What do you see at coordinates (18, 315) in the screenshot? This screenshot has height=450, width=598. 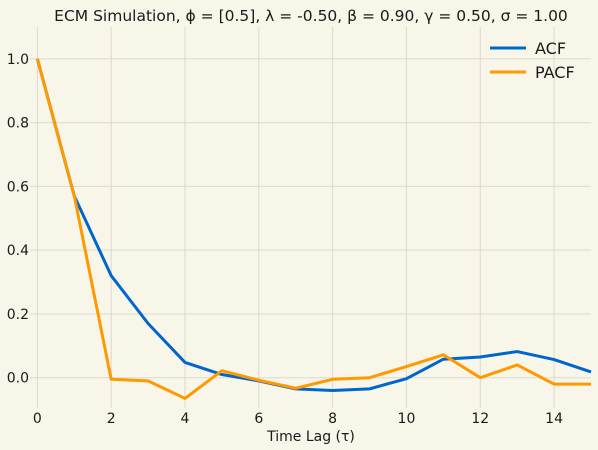 I see `y-tick-label: 0.2` at bounding box center [18, 315].